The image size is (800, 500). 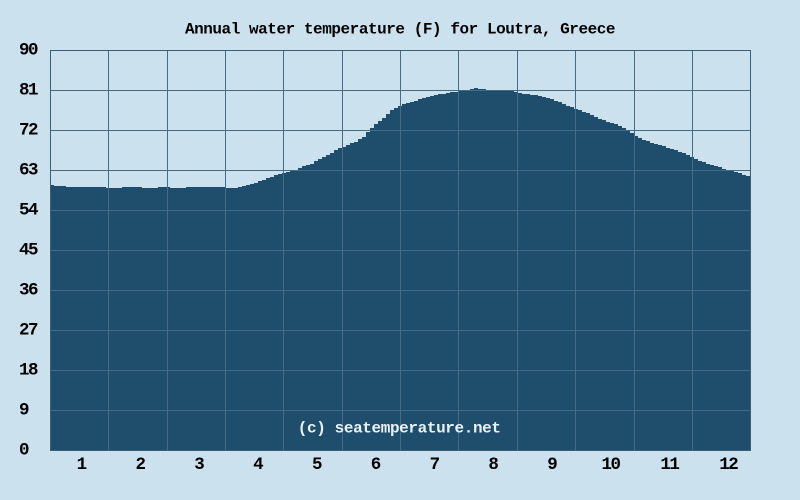 I want to click on svg-text: 81, so click(x=28, y=91).